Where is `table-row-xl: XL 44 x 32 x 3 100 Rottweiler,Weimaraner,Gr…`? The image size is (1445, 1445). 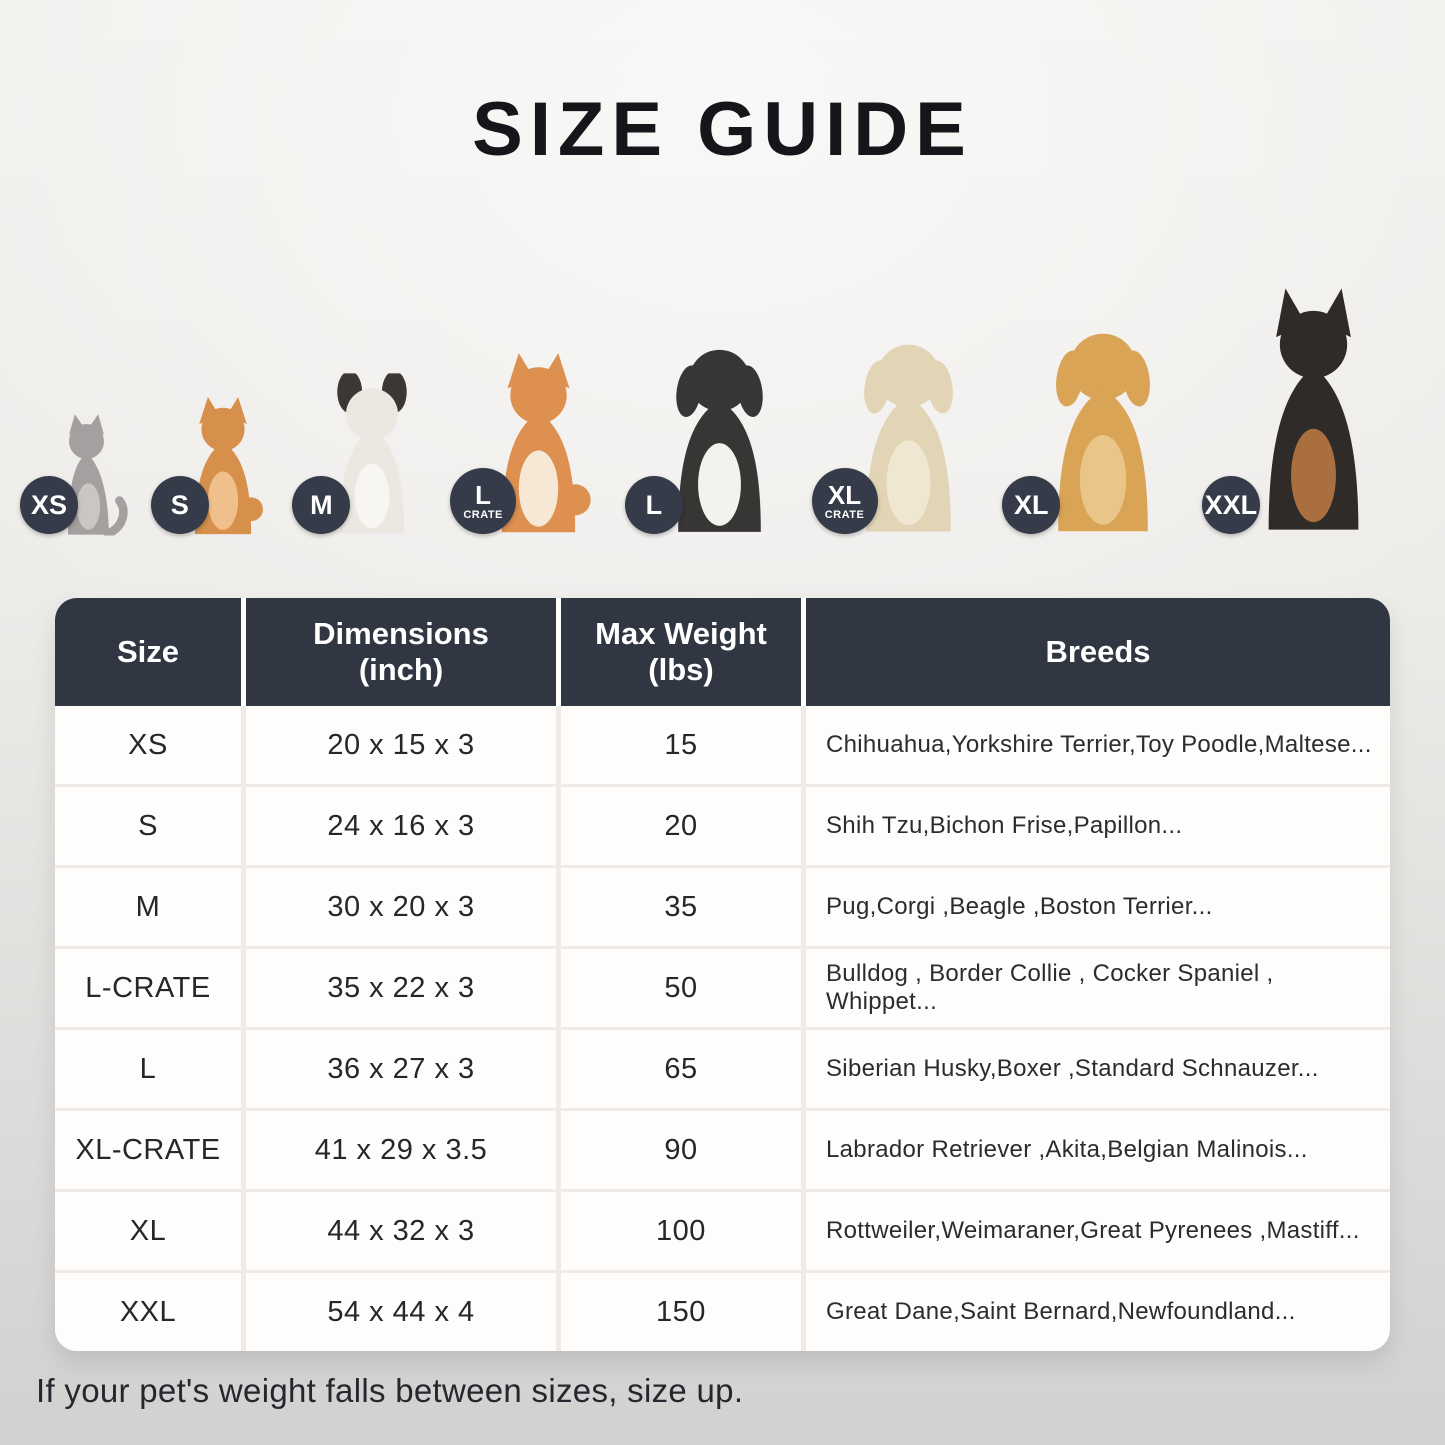
table-row-xl: XL 44 x 32 x 3 100 Rottweiler,Weimaraner,Gr… is located at coordinates (722, 1231).